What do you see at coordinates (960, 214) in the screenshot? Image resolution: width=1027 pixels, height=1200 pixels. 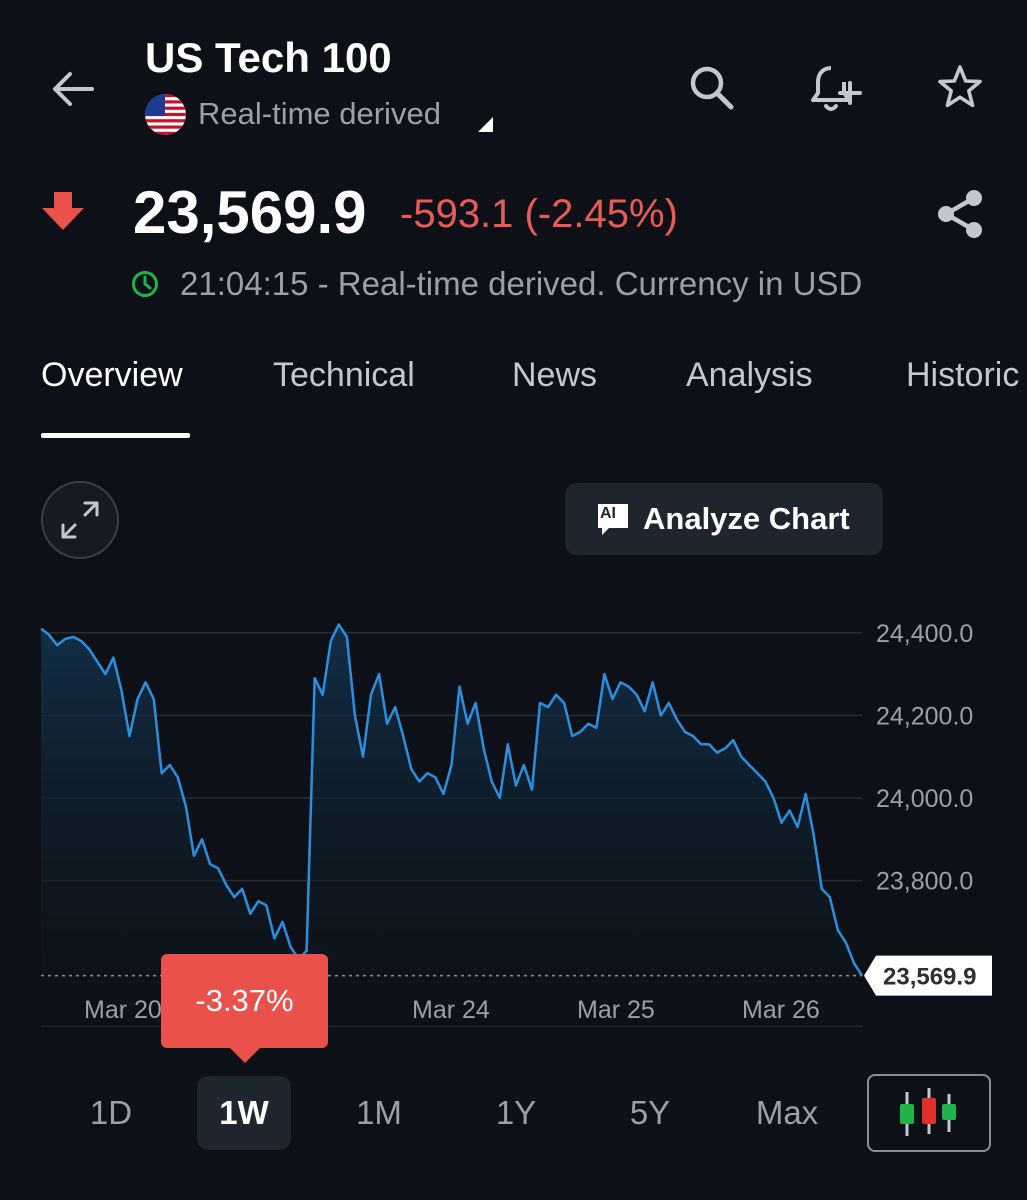 I see `share-icon` at bounding box center [960, 214].